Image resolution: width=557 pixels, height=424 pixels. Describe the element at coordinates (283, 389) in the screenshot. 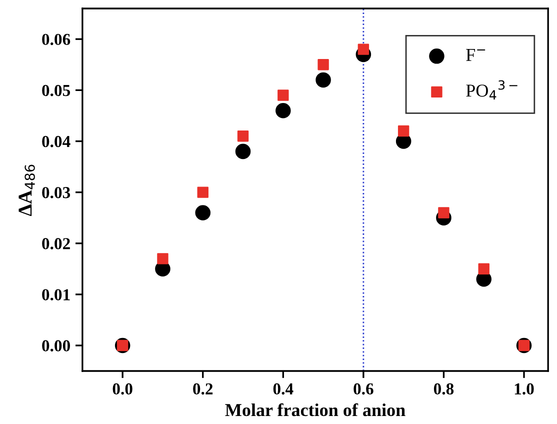

I see `x-tick-label: 0.4` at that location.